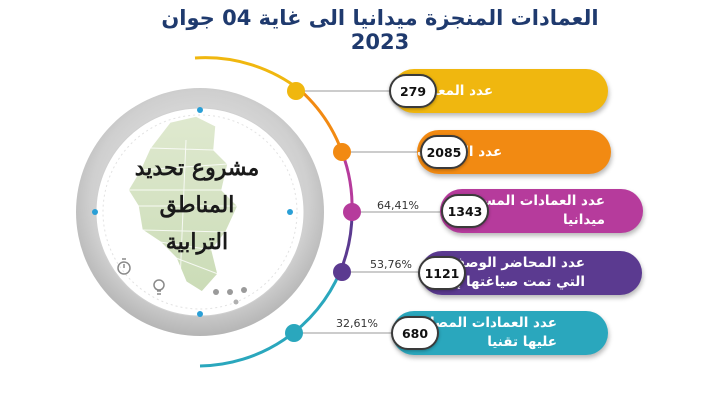  Describe the element at coordinates (346, 242) in the screenshot. I see `arc-segment-purple` at that location.